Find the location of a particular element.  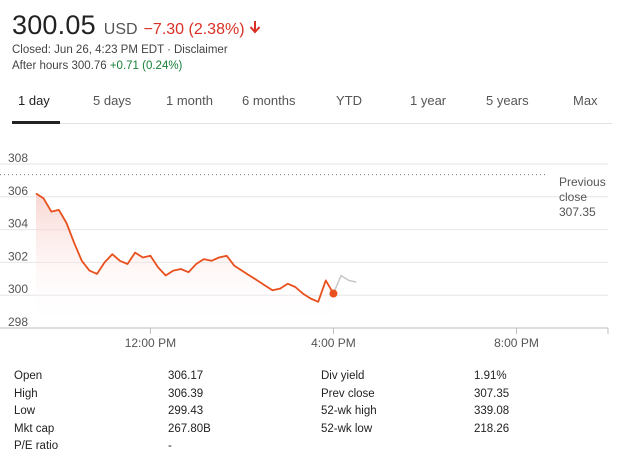

stat-label: Div yield is located at coordinates (343, 376).